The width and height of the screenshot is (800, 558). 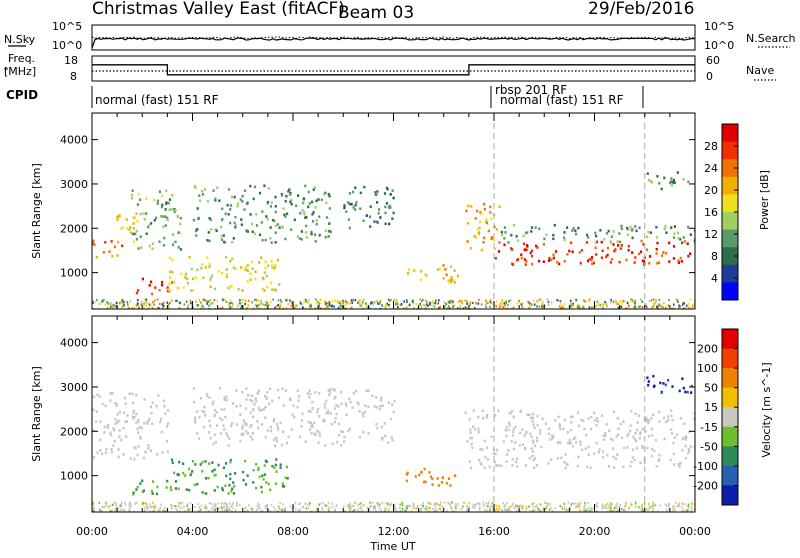 I want to click on velocity-colorbar-swatch, so click(x=730, y=339).